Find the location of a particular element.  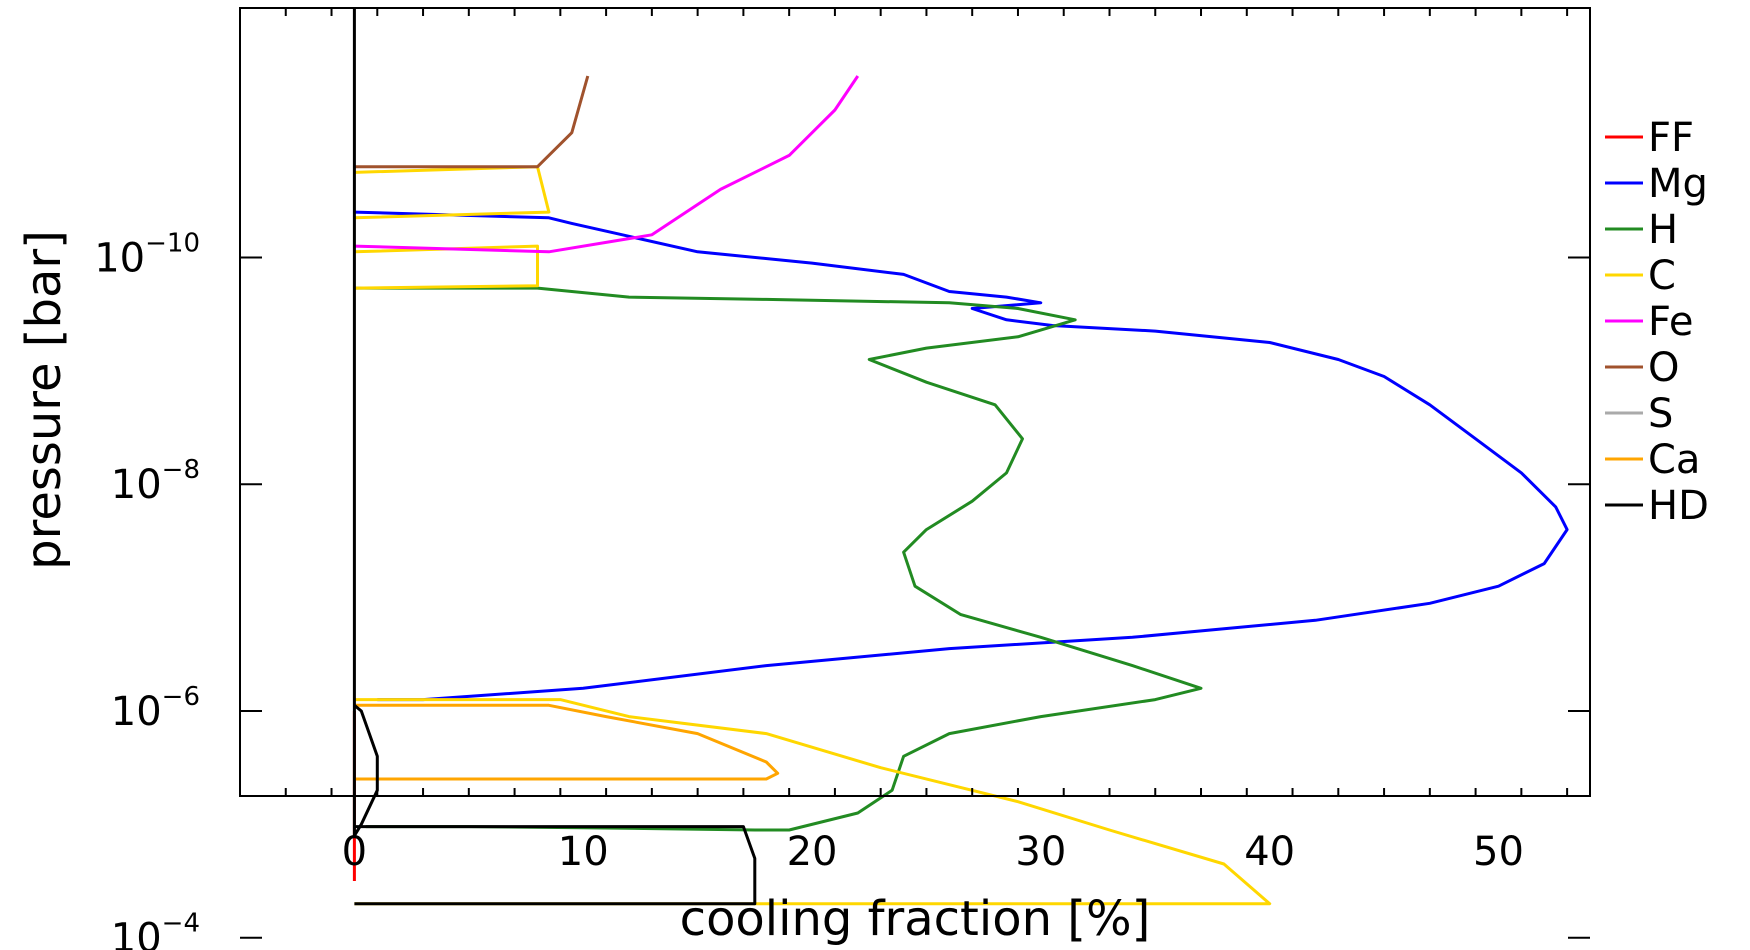

x-tick-label: 50 is located at coordinates (1498, 852).